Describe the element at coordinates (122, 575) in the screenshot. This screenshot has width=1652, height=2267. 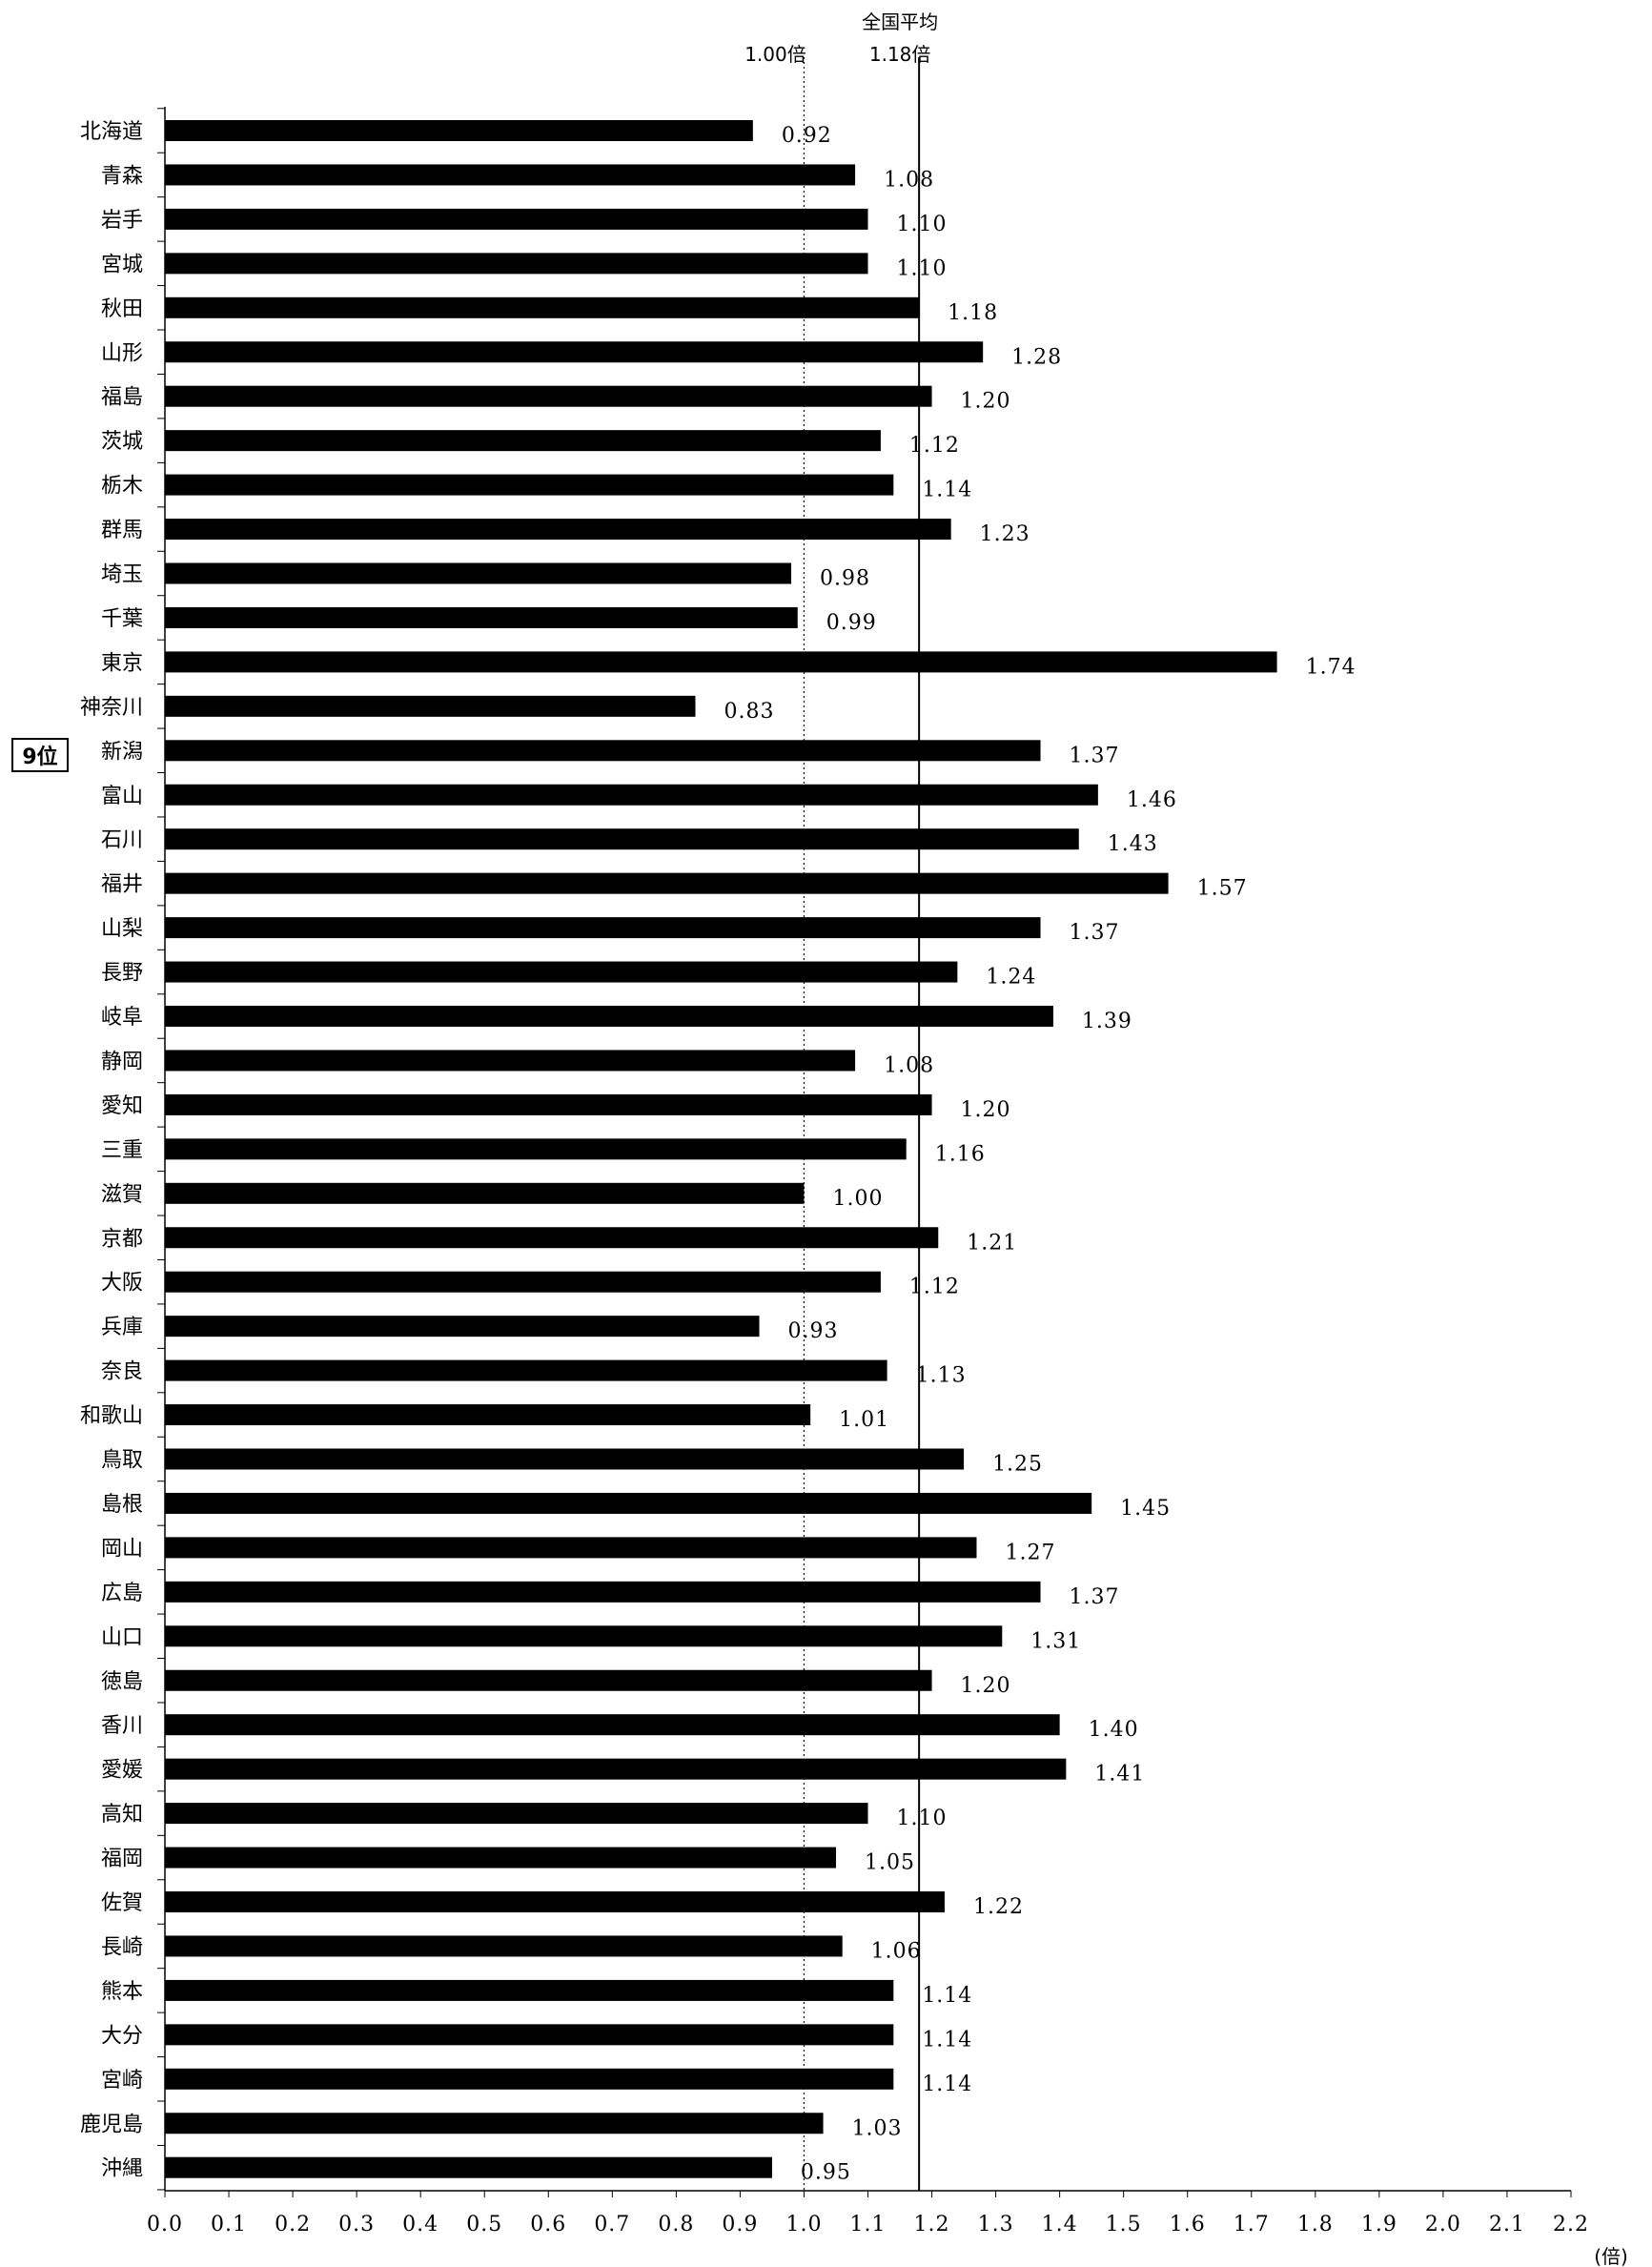
I see `category-label: 埼玉` at that location.